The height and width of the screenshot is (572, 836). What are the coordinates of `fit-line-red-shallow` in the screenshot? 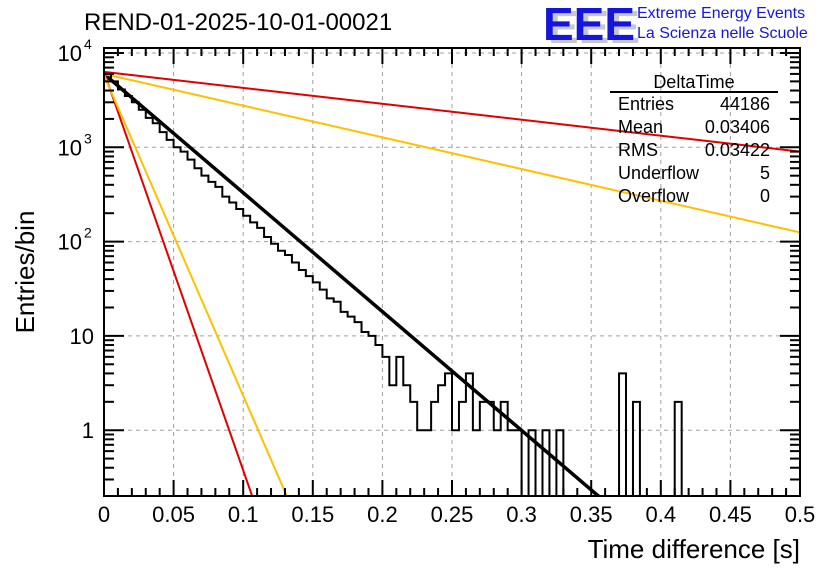 It's located at (452, 111).